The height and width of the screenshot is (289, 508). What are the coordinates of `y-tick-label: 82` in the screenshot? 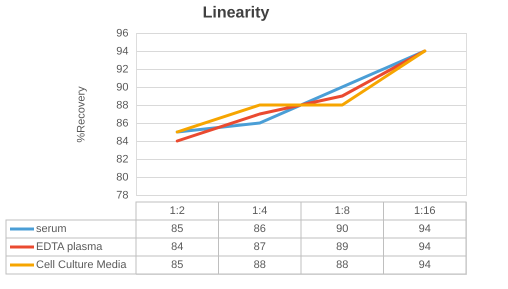 It's located at (122, 160).